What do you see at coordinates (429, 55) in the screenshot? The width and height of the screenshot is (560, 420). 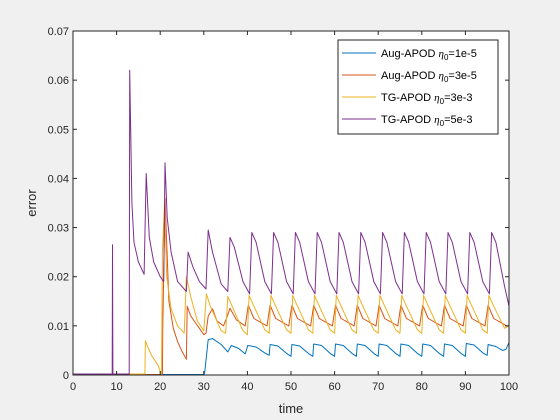 I see `legend-entry-1: Aug-APOD η0=1e-5` at bounding box center [429, 55].